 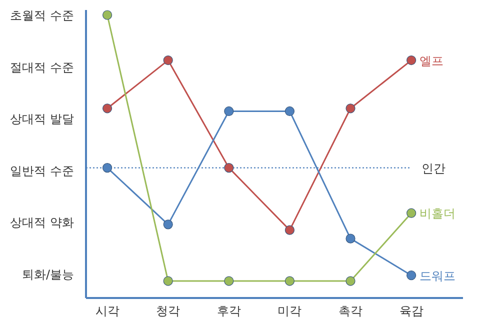 What do you see at coordinates (350, 311) in the screenshot?
I see `x-tick-label: 촉각` at bounding box center [350, 311].